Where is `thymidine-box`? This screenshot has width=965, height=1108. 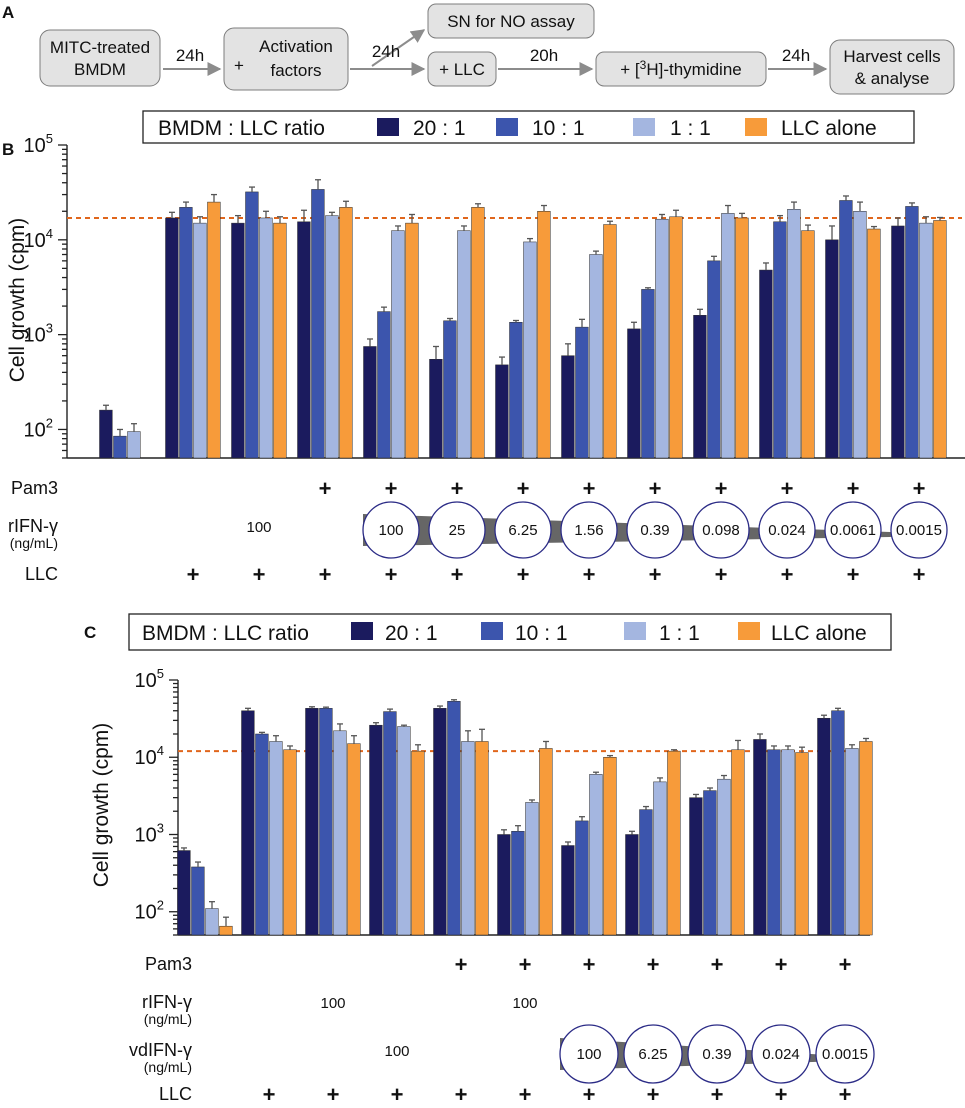 thymidine-box is located at coordinates (681, 69).